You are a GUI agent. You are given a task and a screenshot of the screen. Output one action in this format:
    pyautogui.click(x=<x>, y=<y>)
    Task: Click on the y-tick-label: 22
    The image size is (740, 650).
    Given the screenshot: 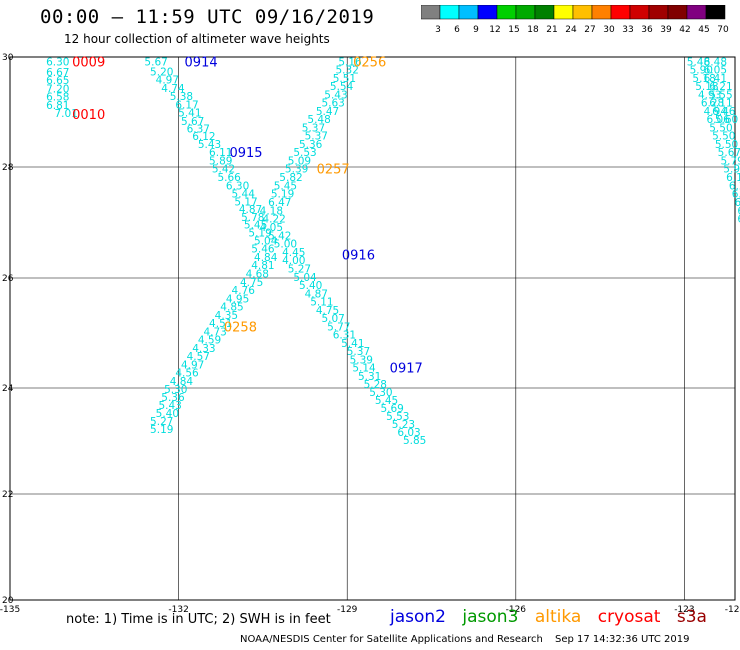 What is the action you would take?
    pyautogui.click(x=7, y=495)
    